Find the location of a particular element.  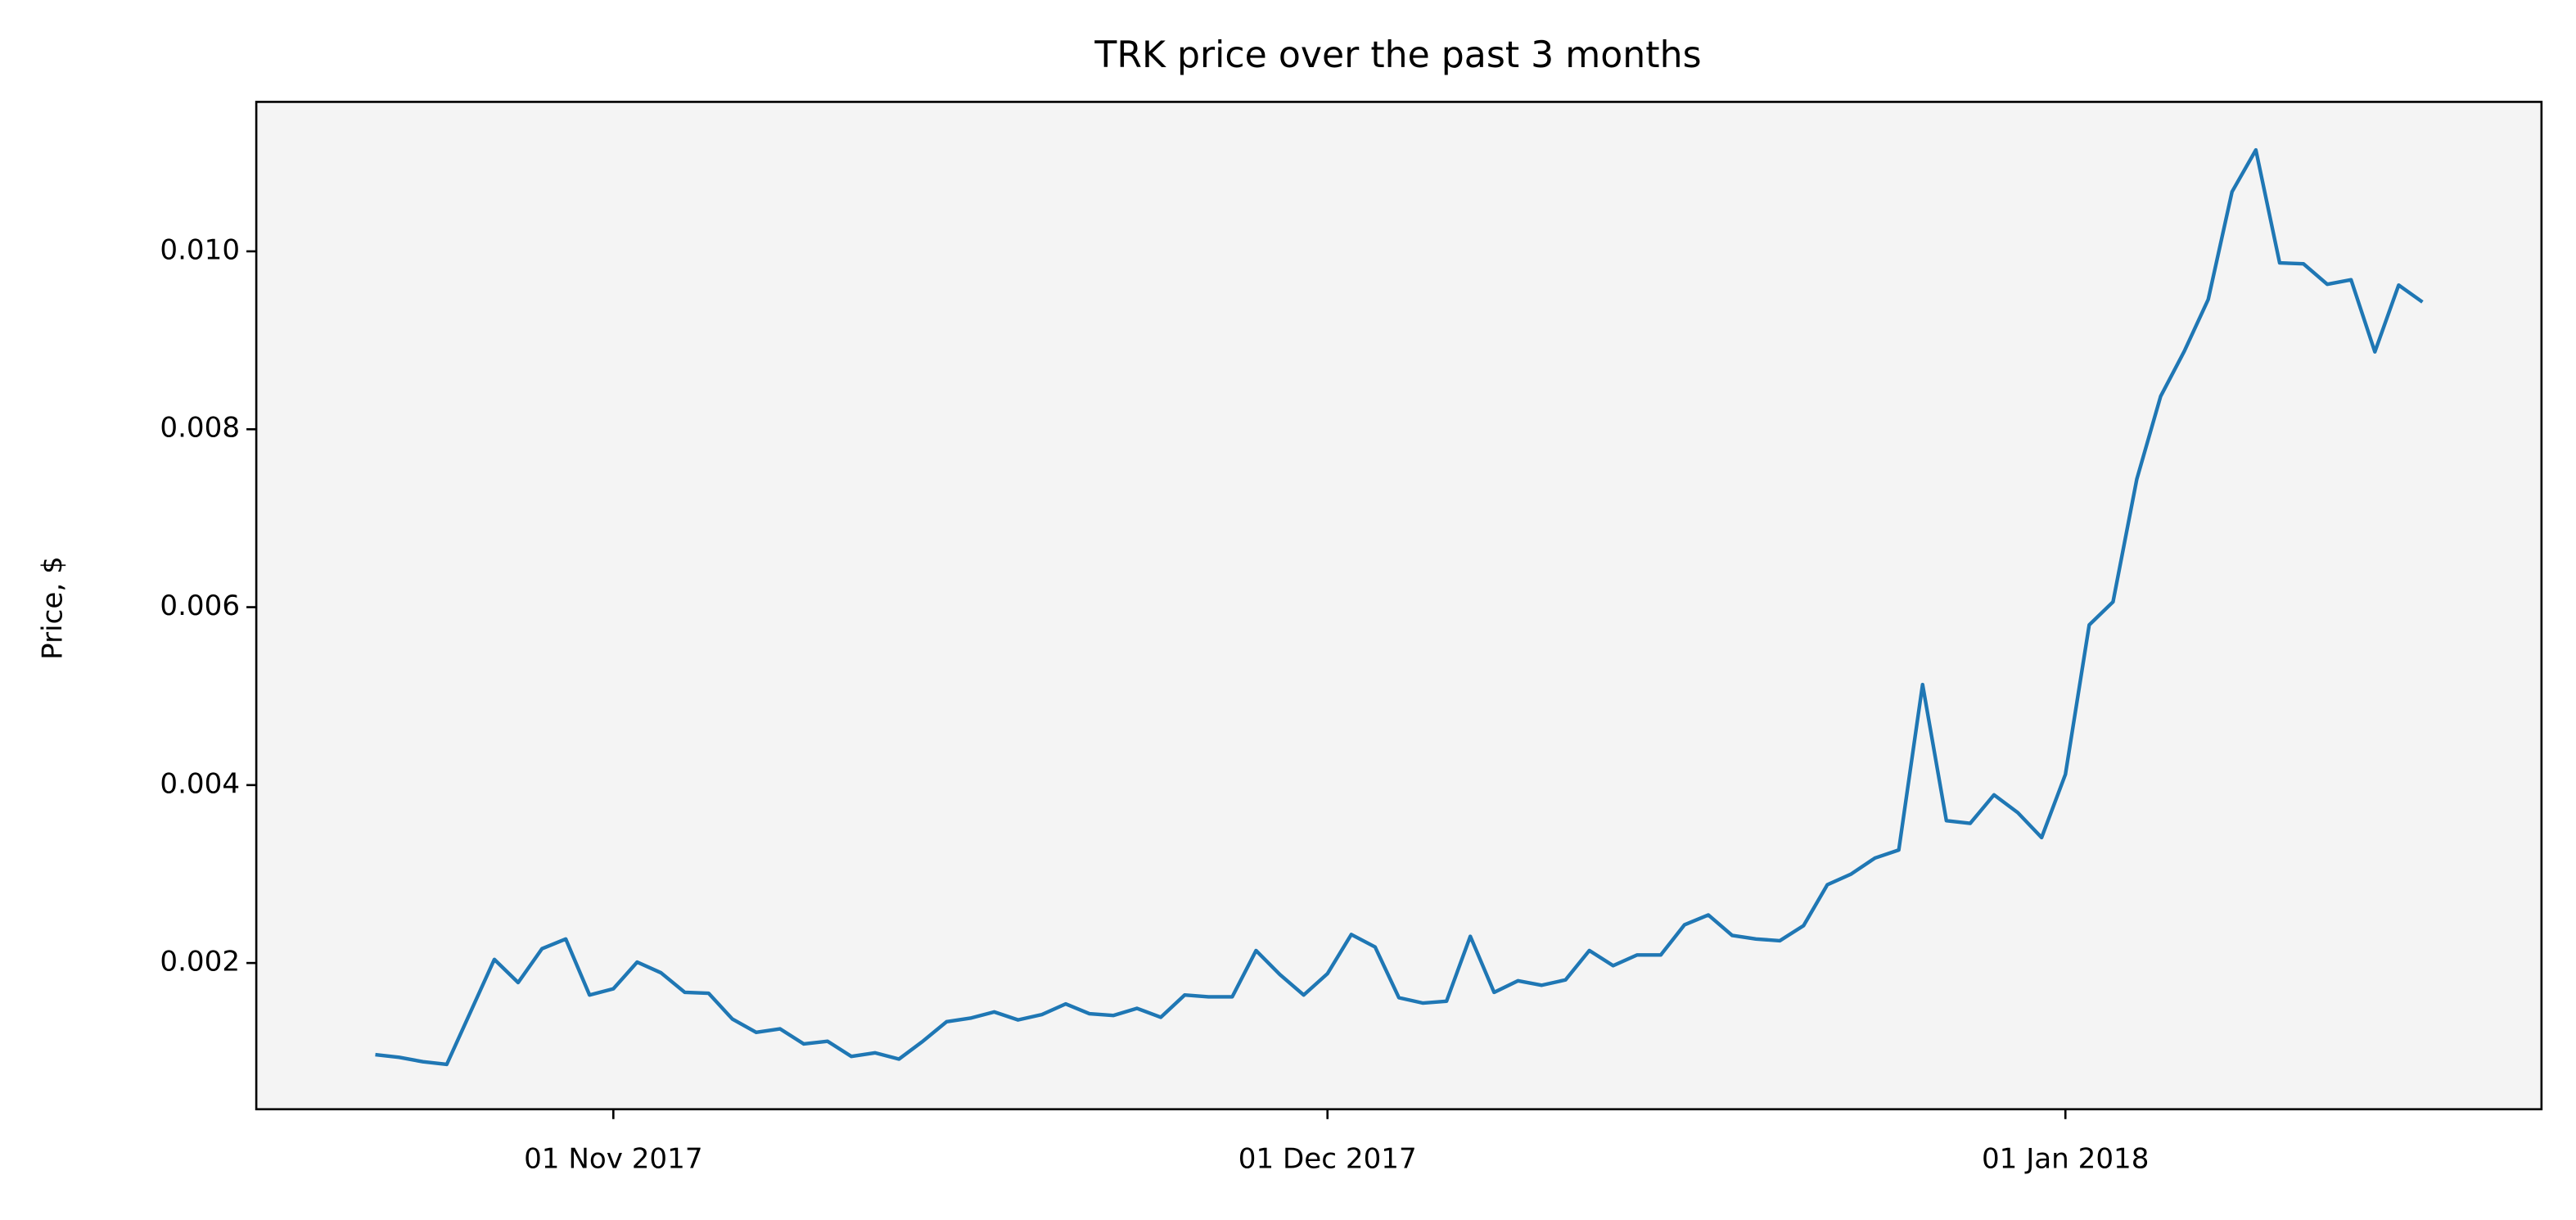

y-tick-label: 0.010 is located at coordinates (200, 249).